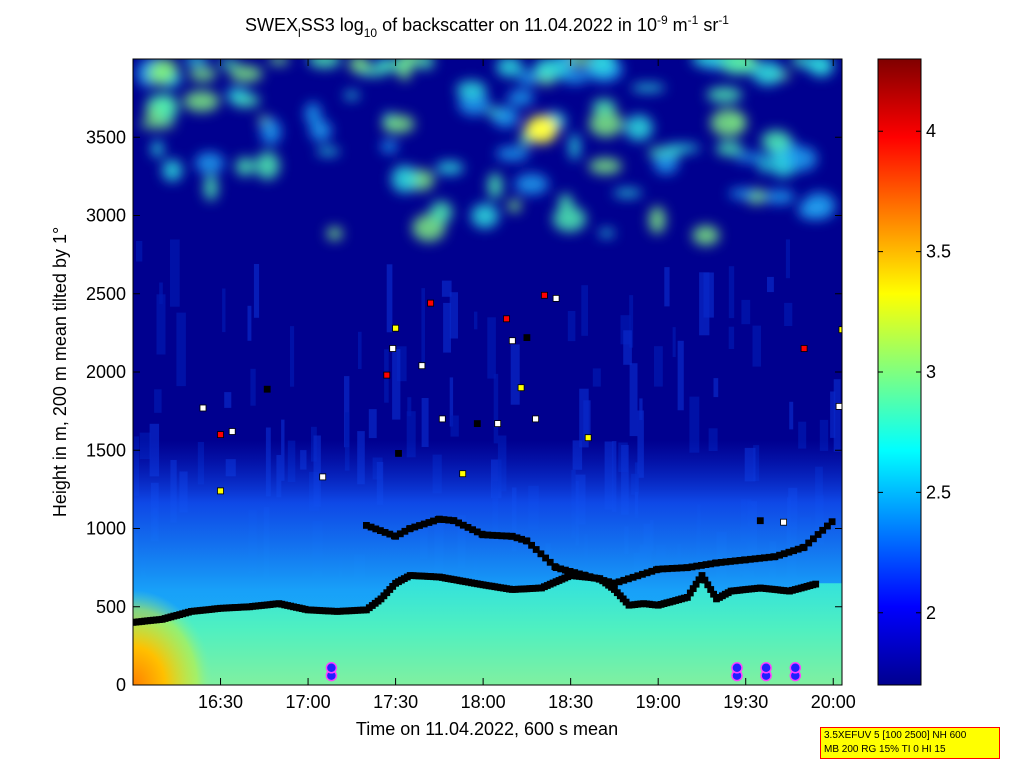  I want to click on x-tick-label: 17:00, so click(308, 702).